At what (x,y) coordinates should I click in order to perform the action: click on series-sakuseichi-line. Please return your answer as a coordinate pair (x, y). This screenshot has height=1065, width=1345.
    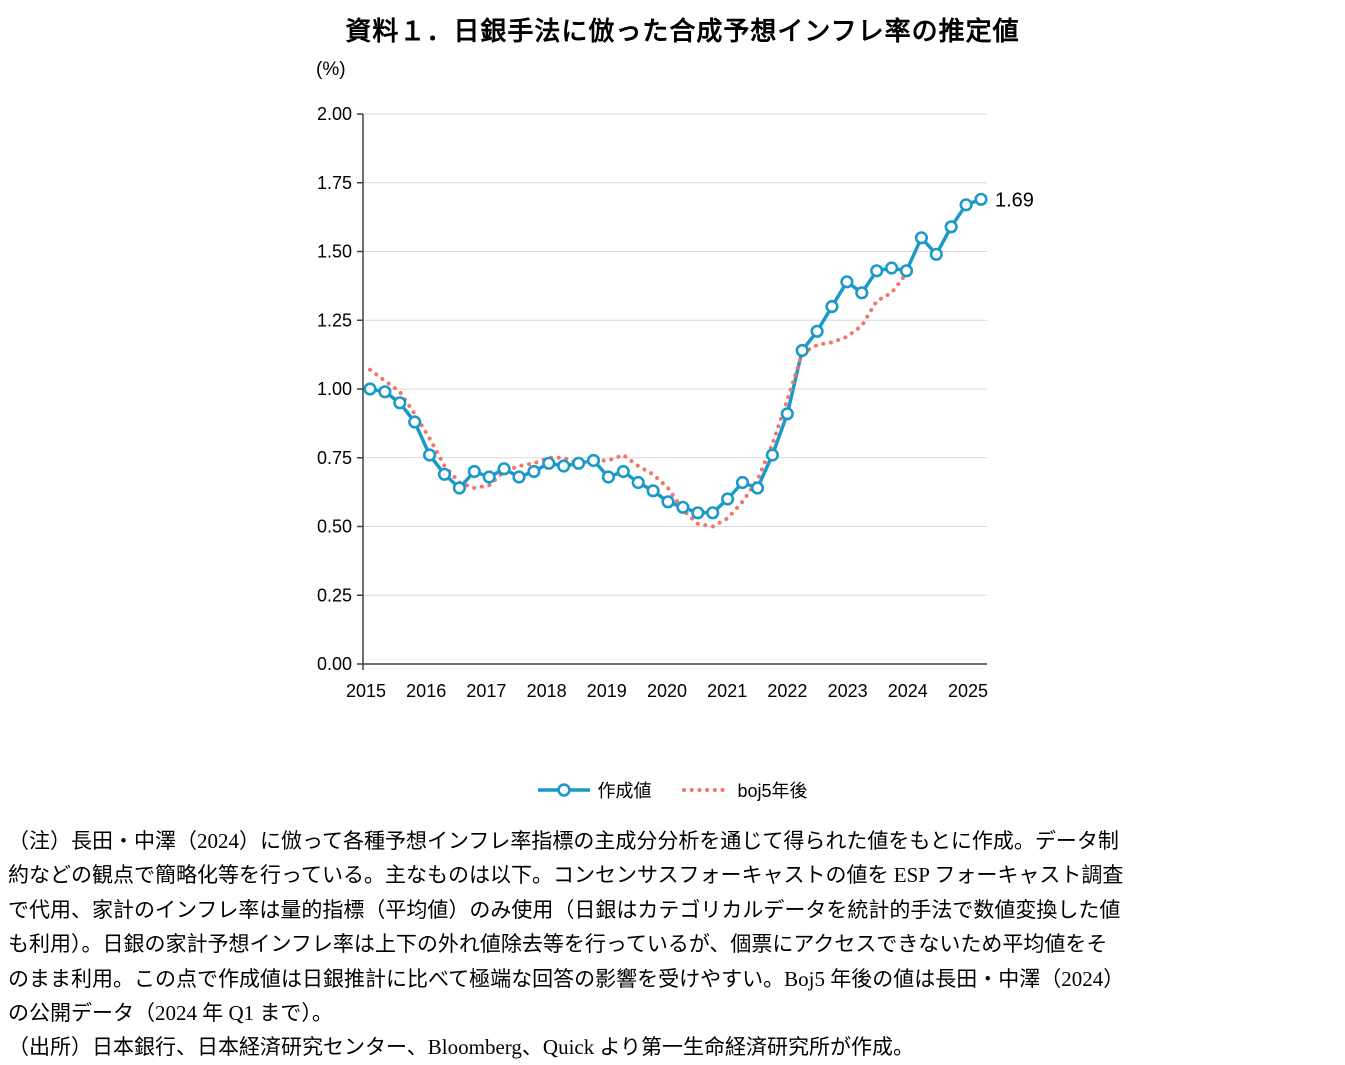
    Looking at the image, I should click on (675, 356).